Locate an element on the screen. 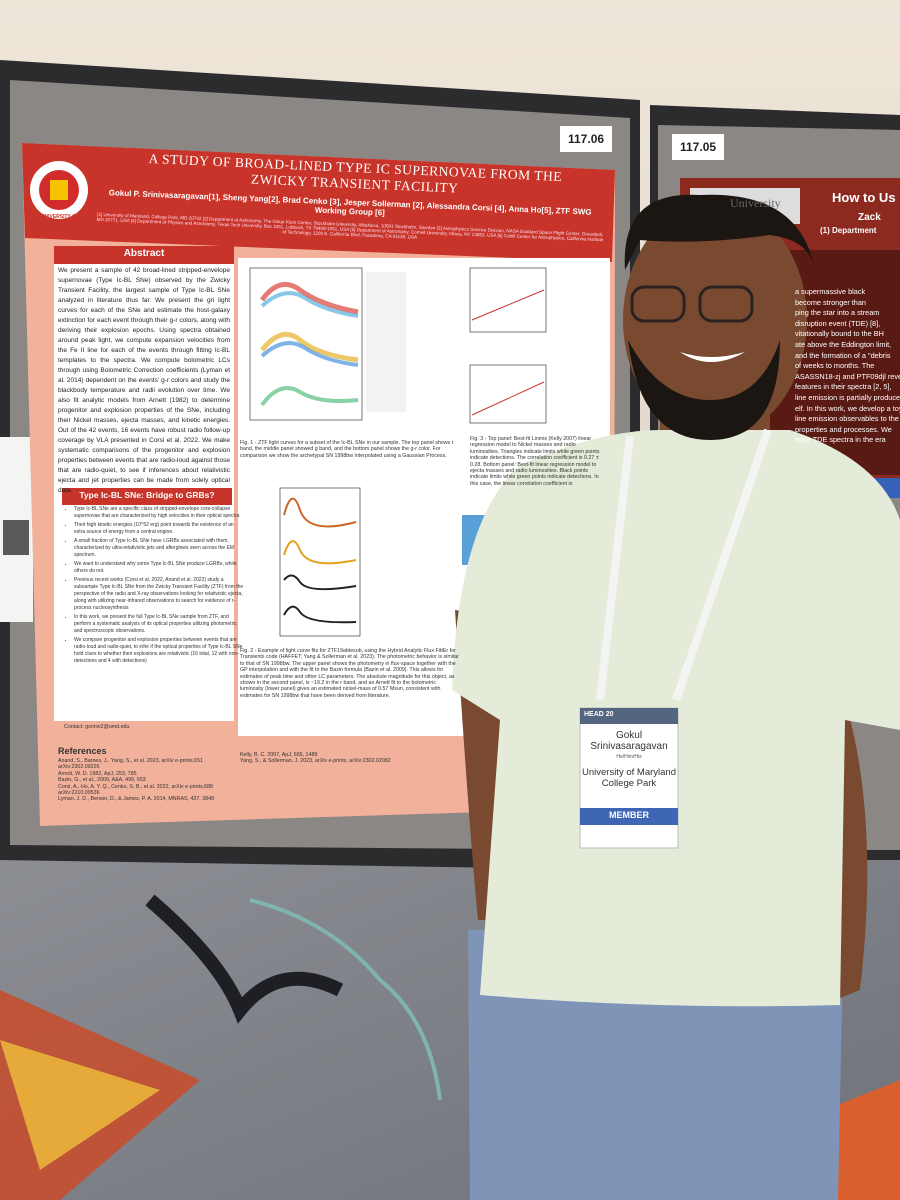 This screenshot has width=900, height=1200. reference: Arnett, W. D. 1982, ApJ, 253, 785 is located at coordinates (97, 773).